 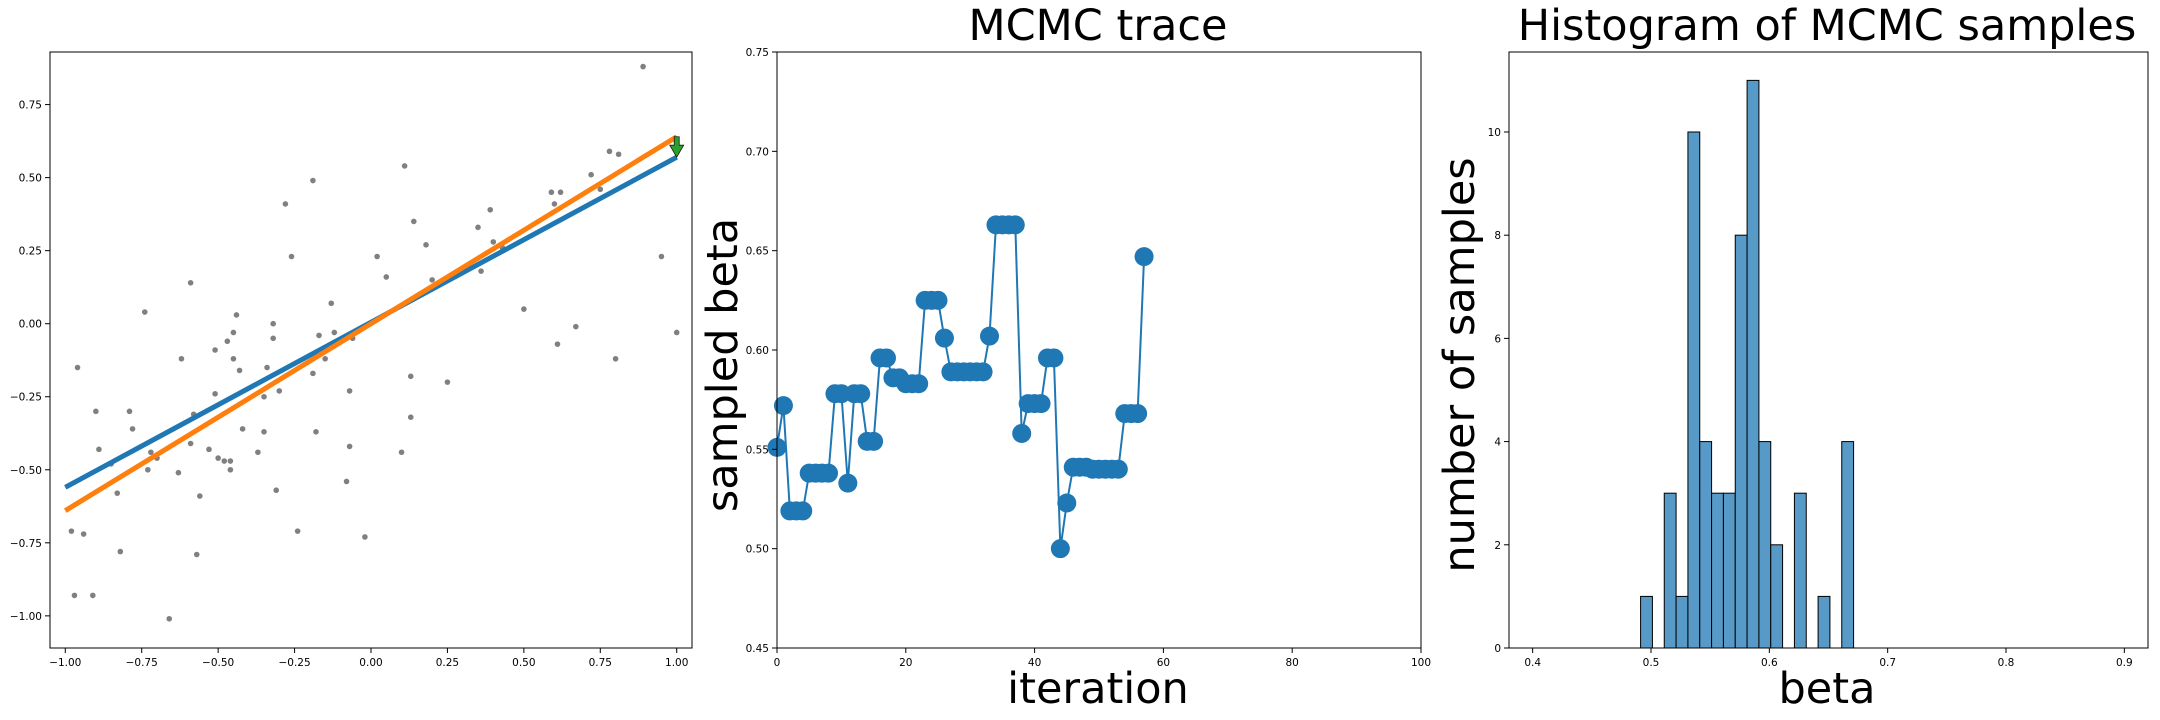 What do you see at coordinates (1098, 689) in the screenshot?
I see `trace-xlabel: iteration` at bounding box center [1098, 689].